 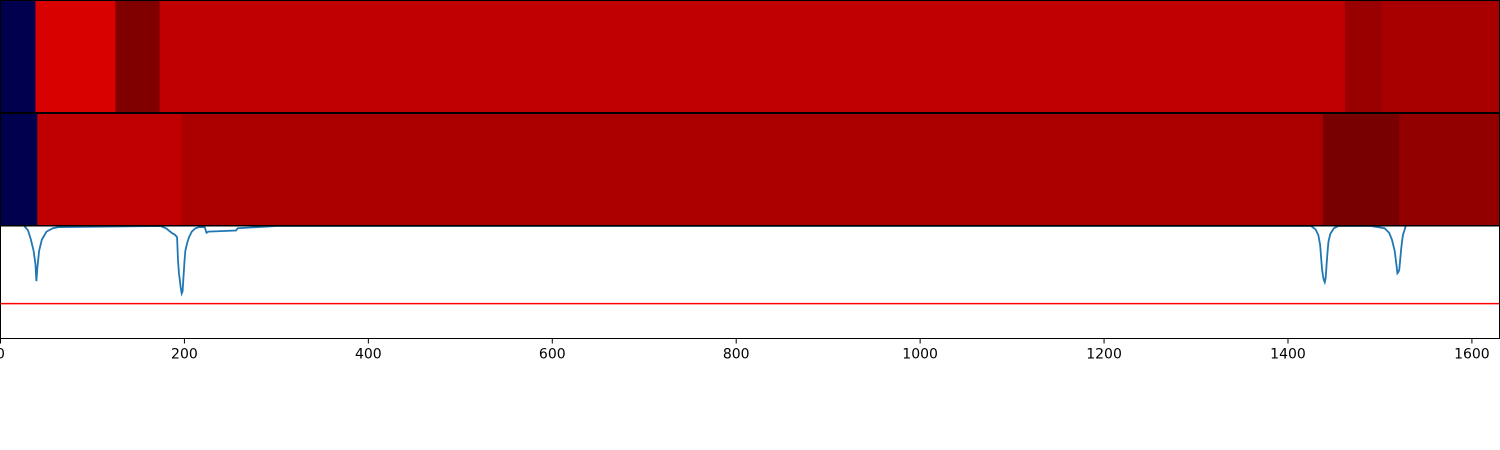 What do you see at coordinates (1472, 355) in the screenshot?
I see `x-tick-label: 1600` at bounding box center [1472, 355].